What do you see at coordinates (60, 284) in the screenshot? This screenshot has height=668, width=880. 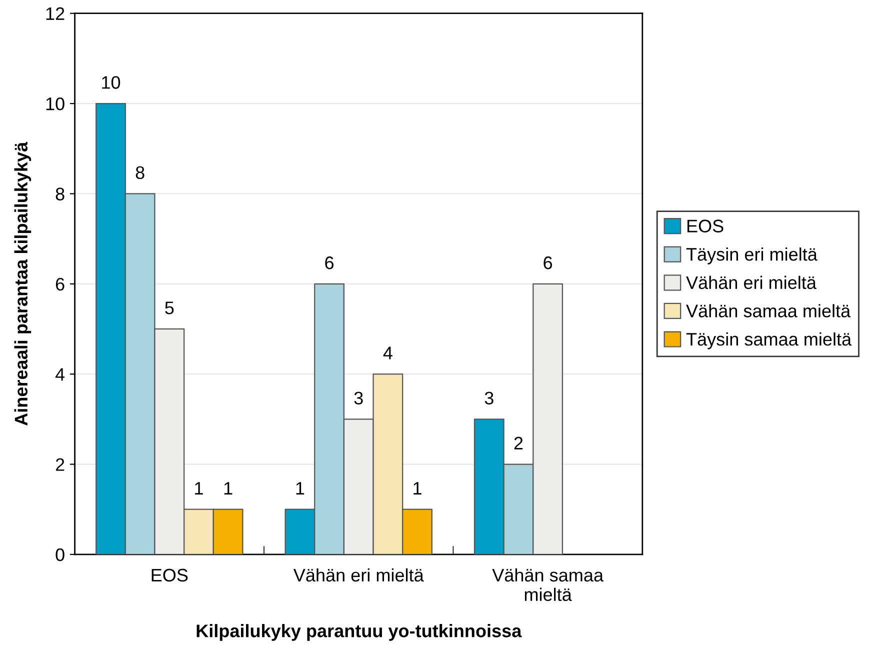 I see `y-tick-label: 6` at bounding box center [60, 284].